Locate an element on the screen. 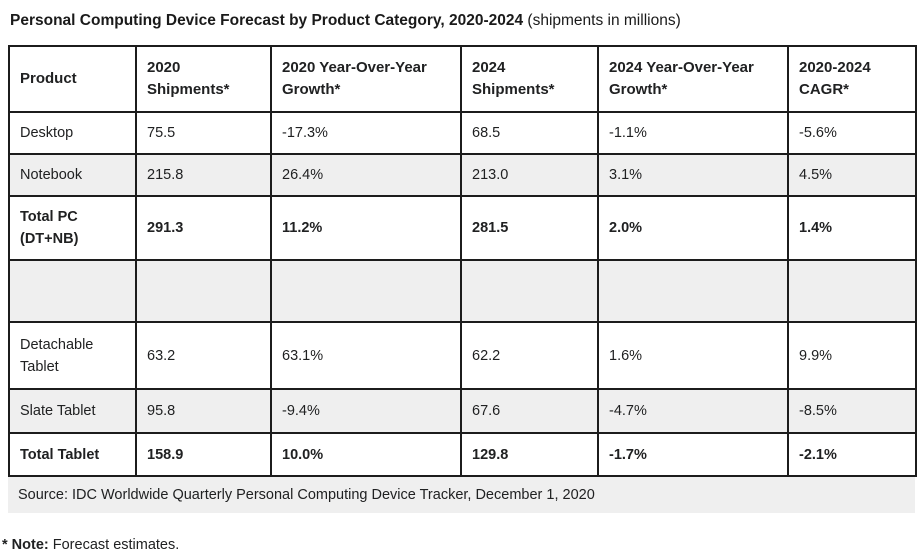 Image resolution: width=917 pixels, height=558 pixels. value-cell: 63.2 is located at coordinates (203, 355).